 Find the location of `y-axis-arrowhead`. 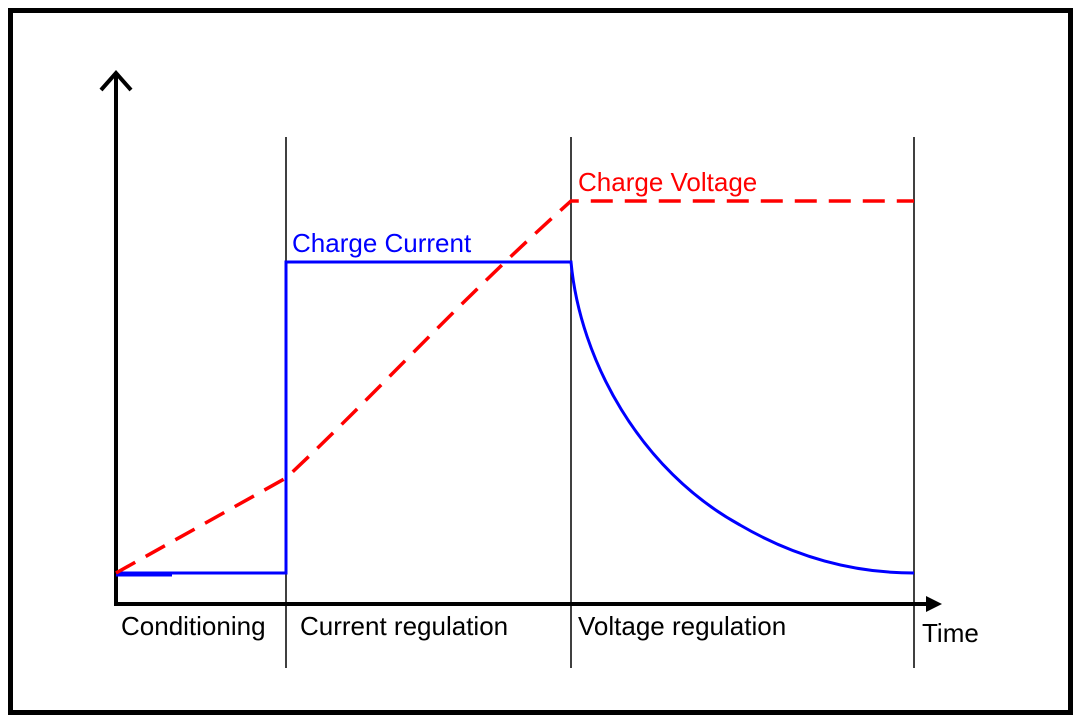

y-axis-arrowhead is located at coordinates (116, 80).